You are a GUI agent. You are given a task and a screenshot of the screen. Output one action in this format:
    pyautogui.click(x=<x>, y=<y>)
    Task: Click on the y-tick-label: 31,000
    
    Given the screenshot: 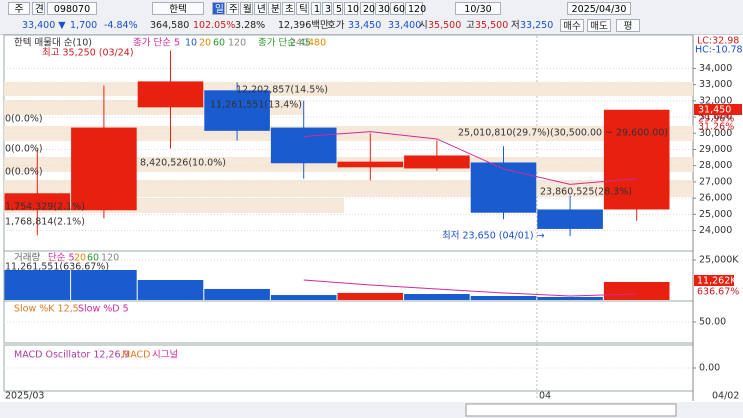 What is the action you would take?
    pyautogui.click(x=715, y=117)
    